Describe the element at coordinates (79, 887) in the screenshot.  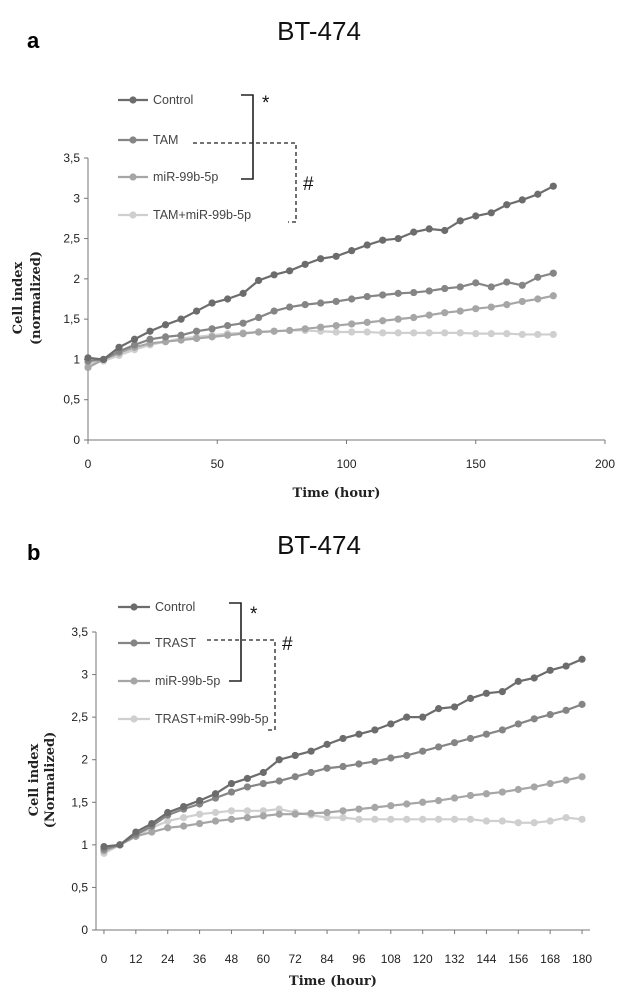
I see `y-tick-label: 0,5` at that location.